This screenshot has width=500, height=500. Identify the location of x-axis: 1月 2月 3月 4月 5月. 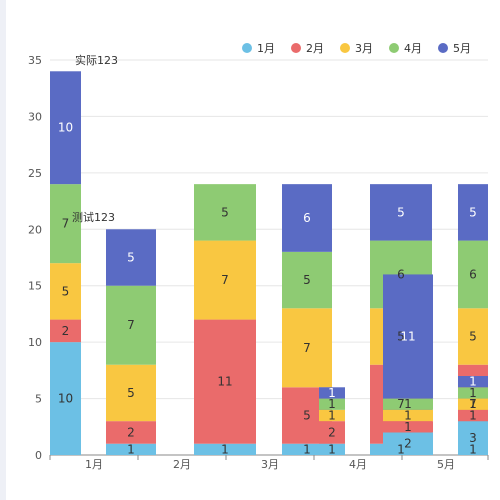
(269, 463).